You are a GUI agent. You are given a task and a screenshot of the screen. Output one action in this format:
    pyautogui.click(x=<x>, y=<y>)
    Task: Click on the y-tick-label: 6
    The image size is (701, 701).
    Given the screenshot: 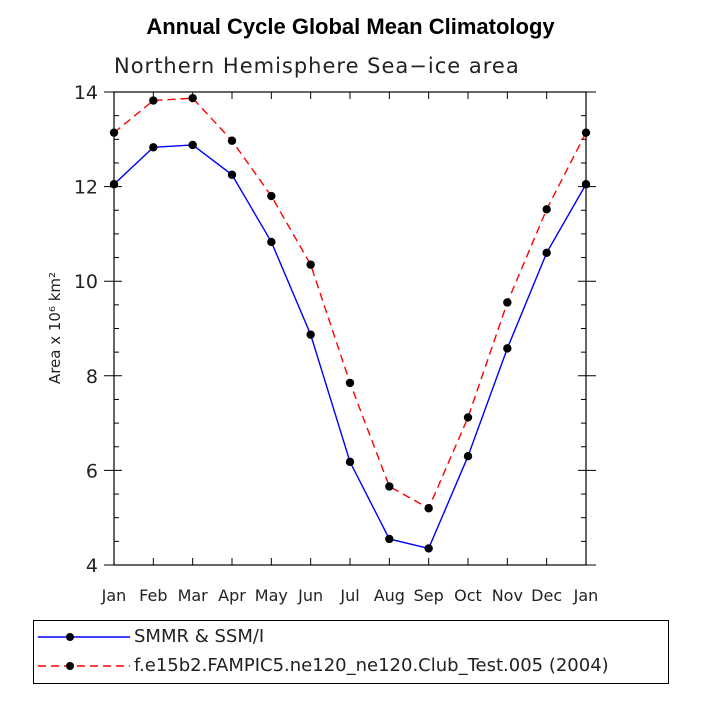 What is the action you would take?
    pyautogui.click(x=92, y=471)
    